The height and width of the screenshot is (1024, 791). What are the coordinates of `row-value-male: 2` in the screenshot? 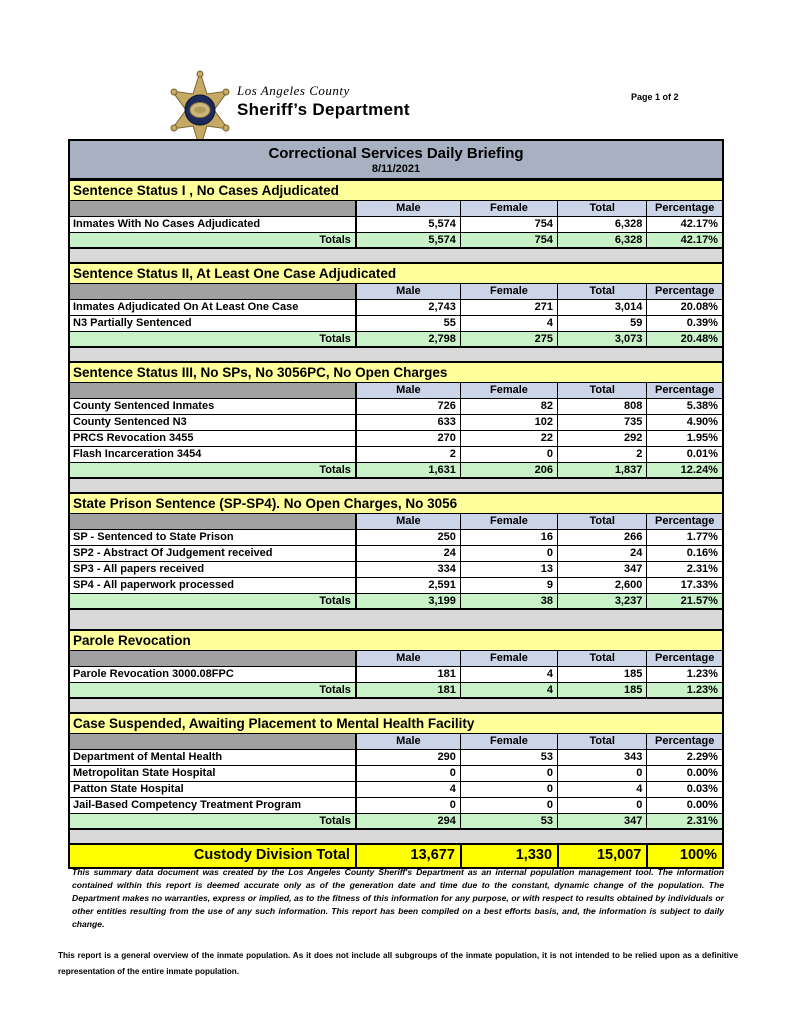 It's located at (407, 455).